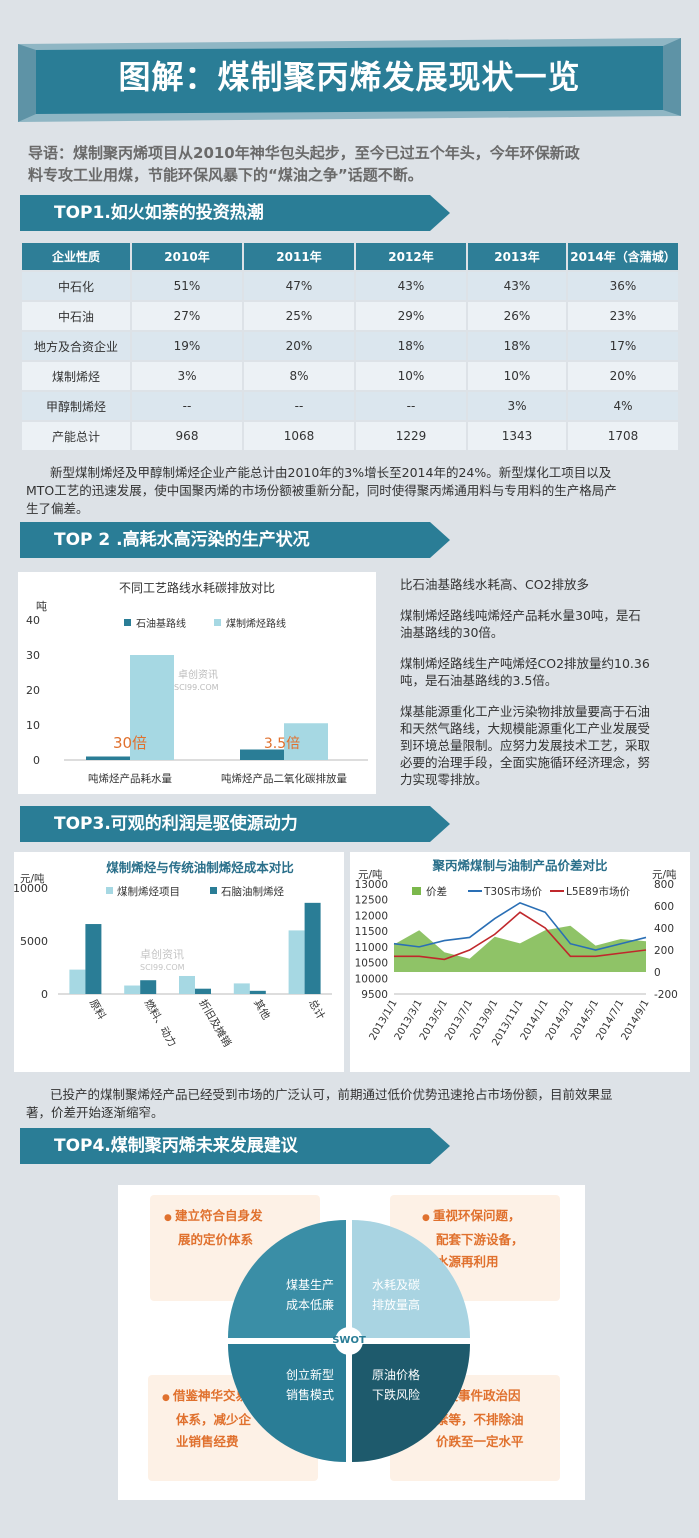  What do you see at coordinates (187, 286) in the screenshot?
I see `table-cell: 51%` at bounding box center [187, 286].